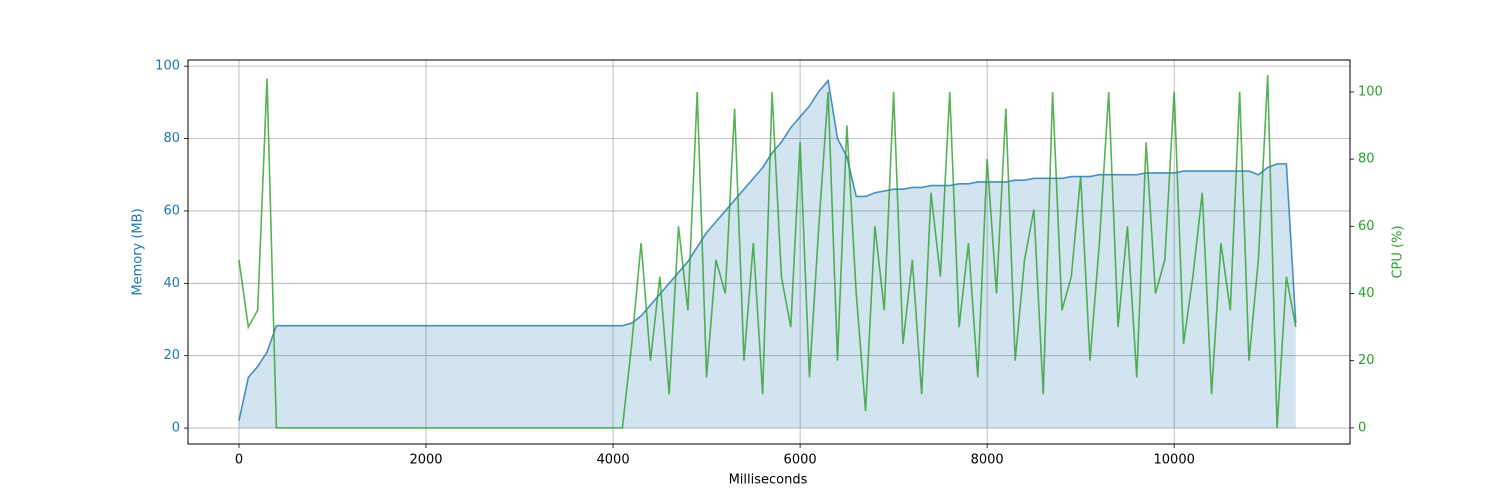 This screenshot has height=500, width=1500. What do you see at coordinates (1370, 91) in the screenshot?
I see `y2-tick-label: 100` at bounding box center [1370, 91].